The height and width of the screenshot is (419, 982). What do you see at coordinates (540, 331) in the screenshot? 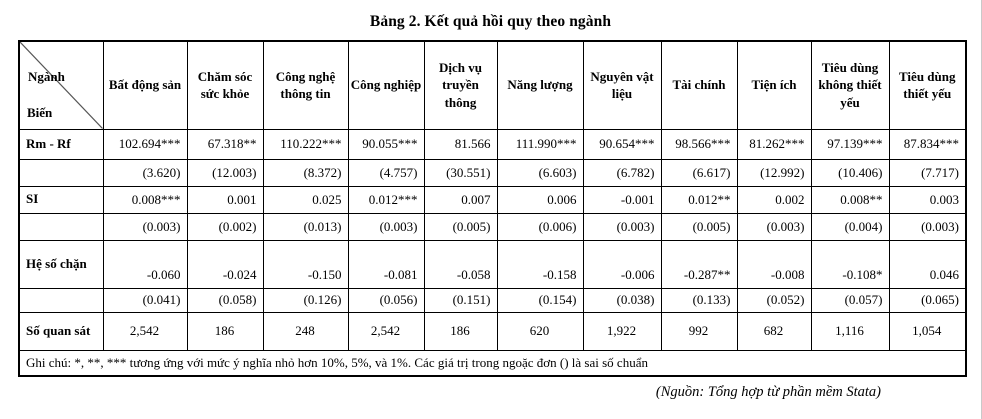
I see `data-cell: 620` at bounding box center [540, 331].